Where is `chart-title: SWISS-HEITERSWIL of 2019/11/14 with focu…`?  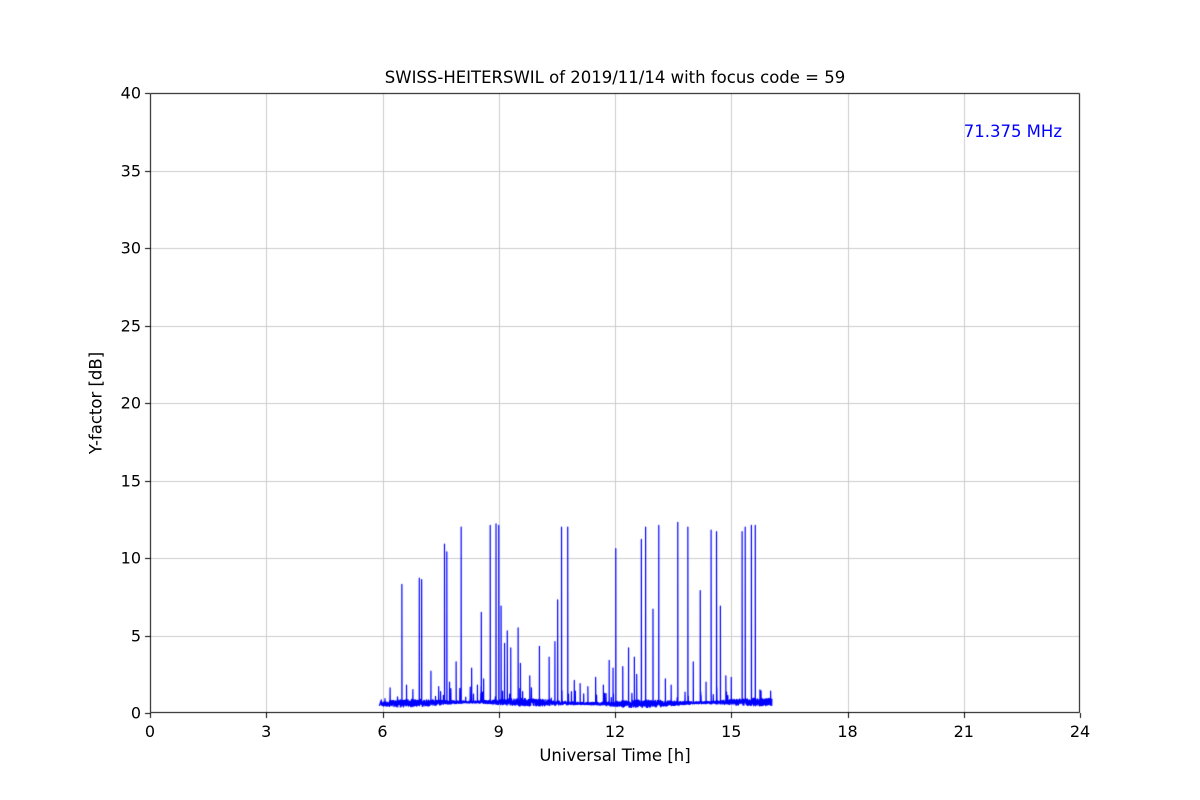 chart-title: SWISS-HEITERSWIL of 2019/11/14 with focu… is located at coordinates (615, 77).